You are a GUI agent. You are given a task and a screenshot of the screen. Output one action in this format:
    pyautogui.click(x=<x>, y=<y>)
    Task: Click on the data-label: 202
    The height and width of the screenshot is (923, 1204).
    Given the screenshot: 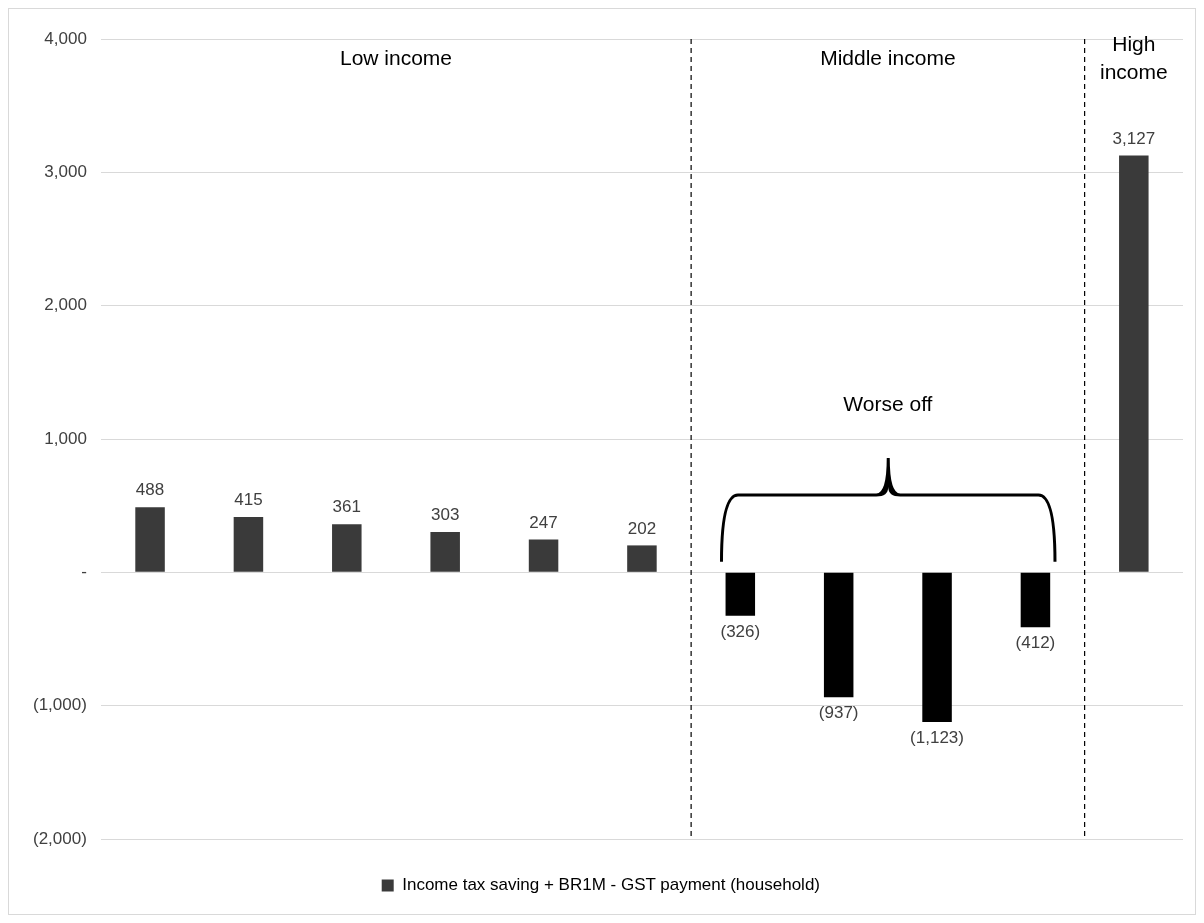 What is the action you would take?
    pyautogui.click(x=642, y=528)
    